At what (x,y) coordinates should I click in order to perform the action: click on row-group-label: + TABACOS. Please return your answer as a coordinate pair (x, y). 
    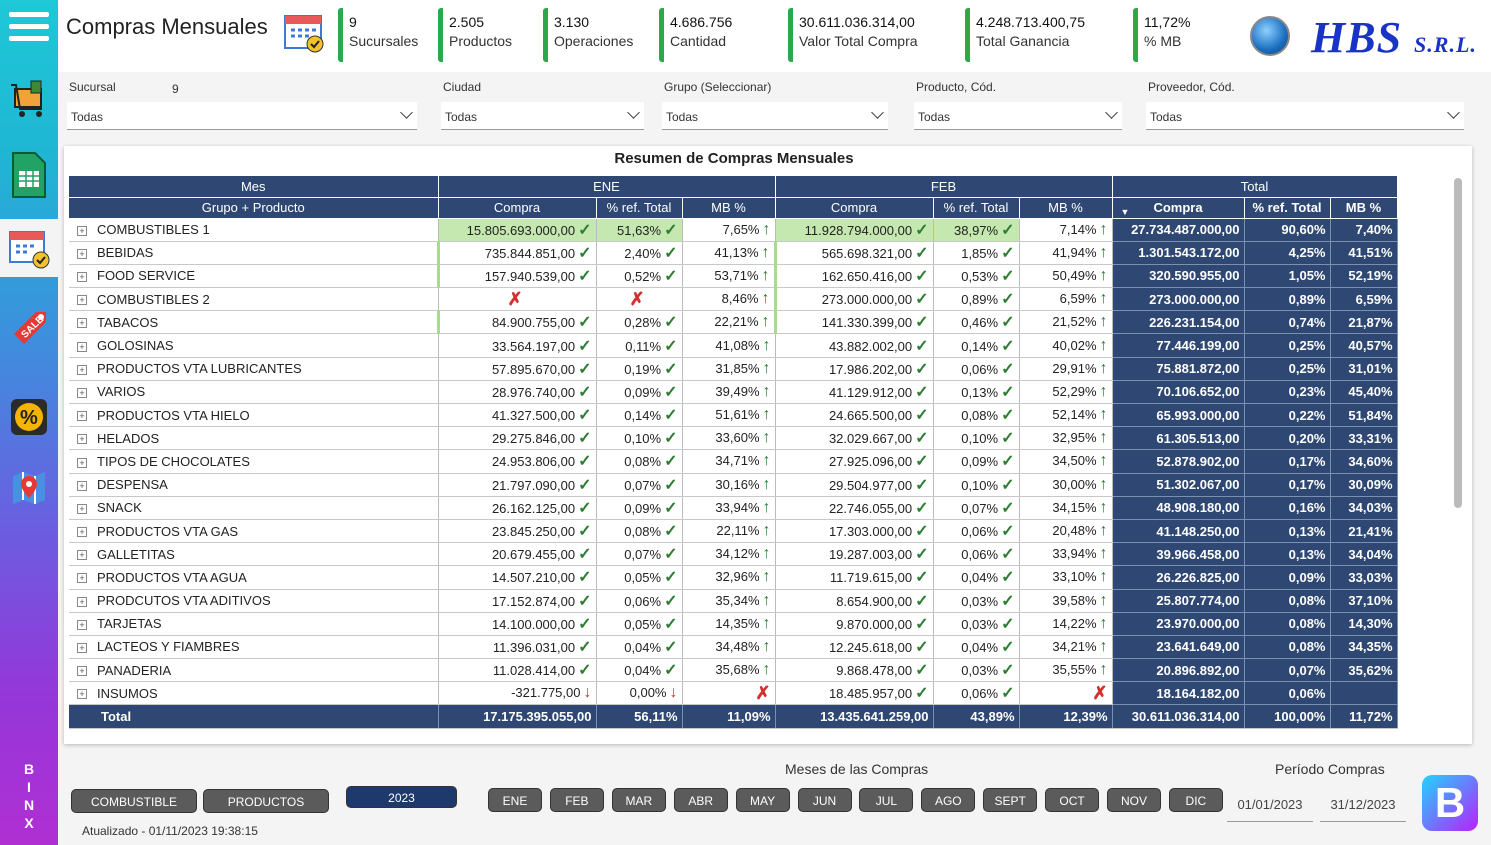
    Looking at the image, I should click on (254, 322).